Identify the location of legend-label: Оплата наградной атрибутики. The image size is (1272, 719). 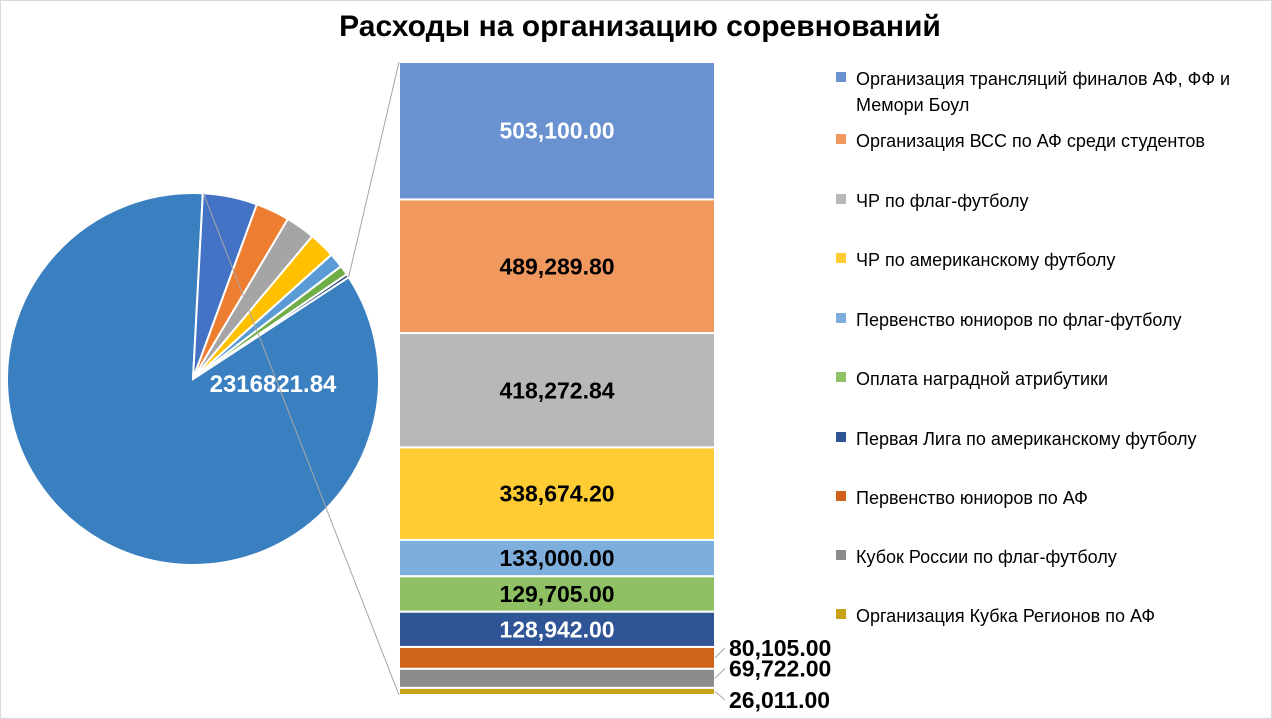
(982, 379).